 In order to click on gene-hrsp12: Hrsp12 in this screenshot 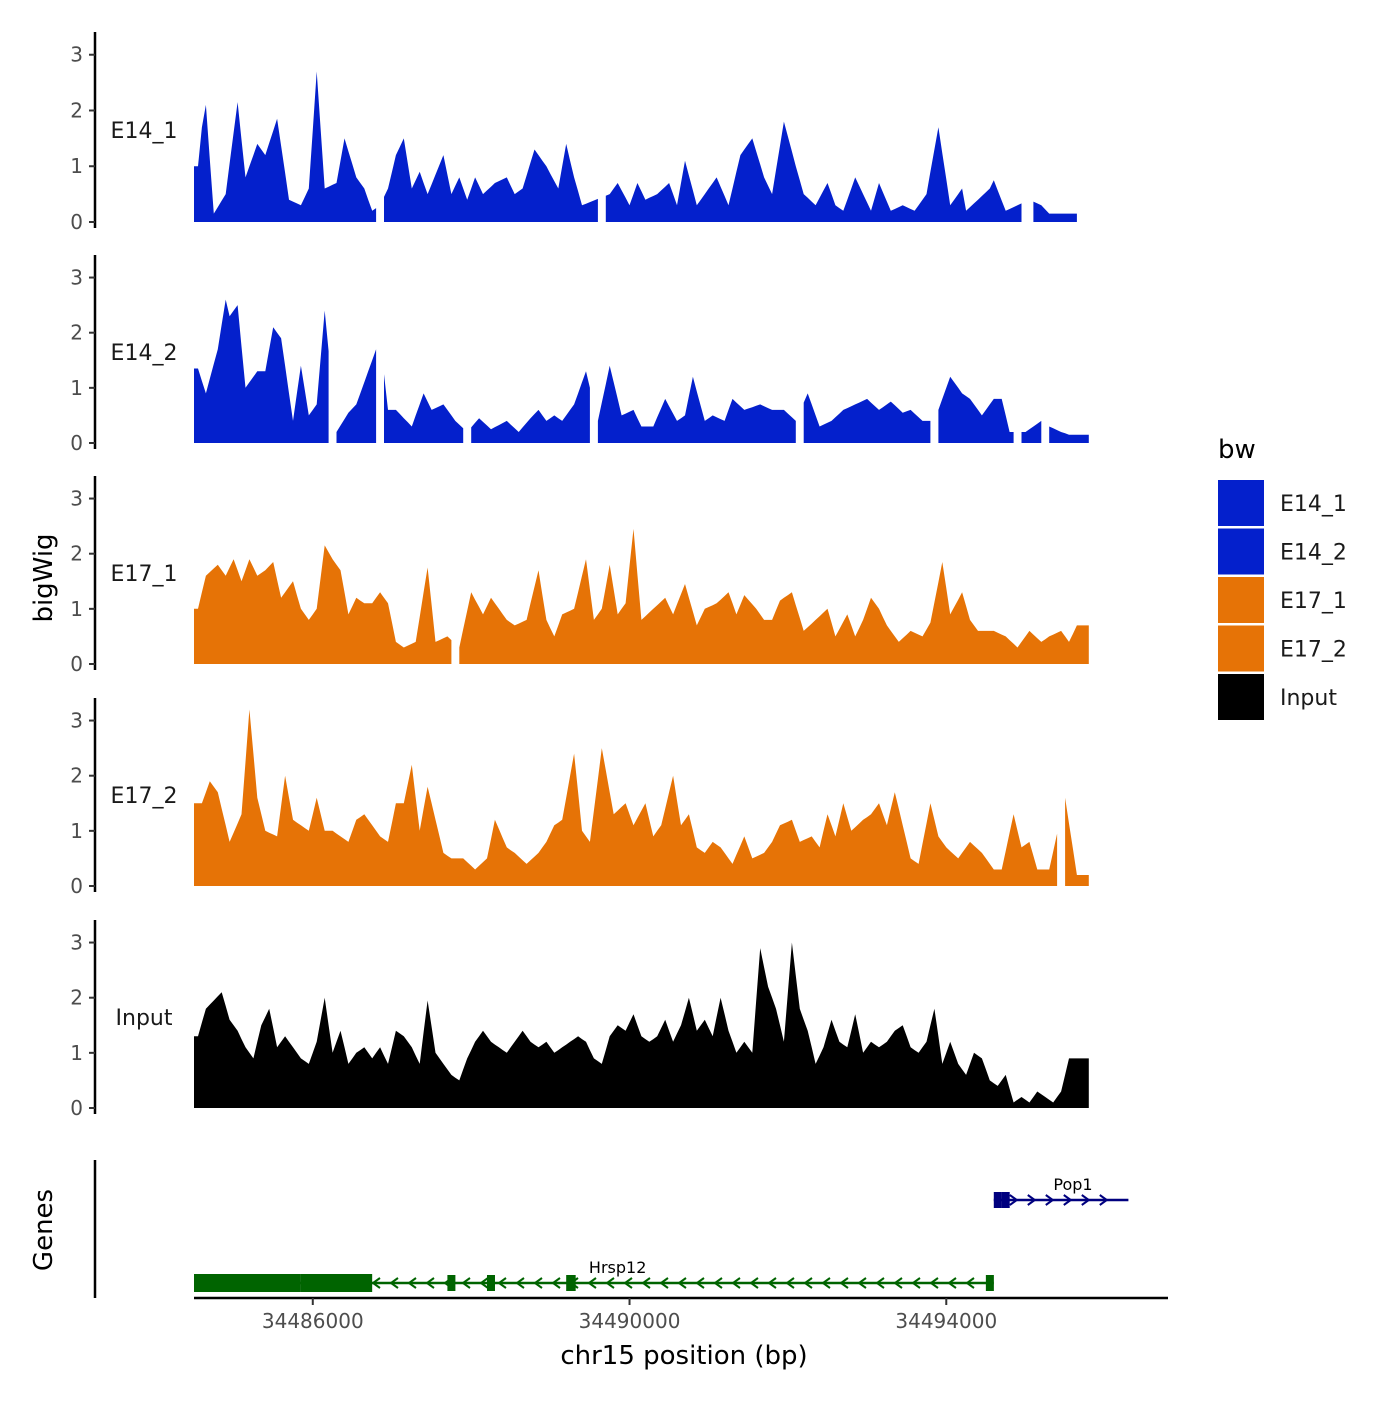, I will do `click(594, 1275)`.